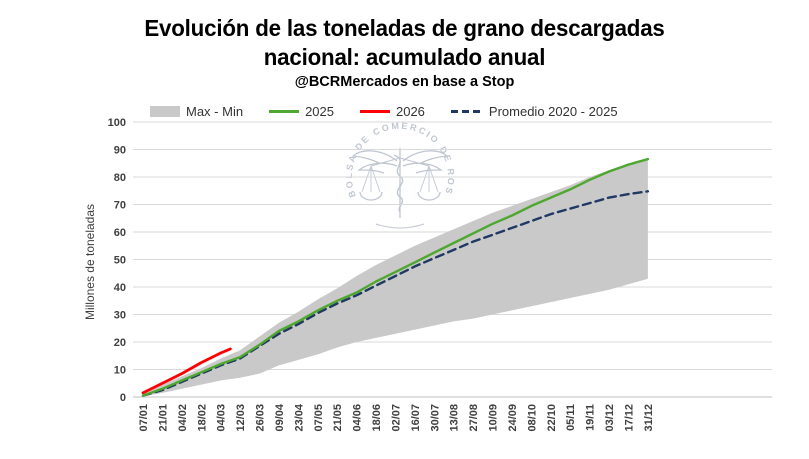 This screenshot has width=809, height=459. I want to click on x-tick-label: 26/03, so click(261, 418).